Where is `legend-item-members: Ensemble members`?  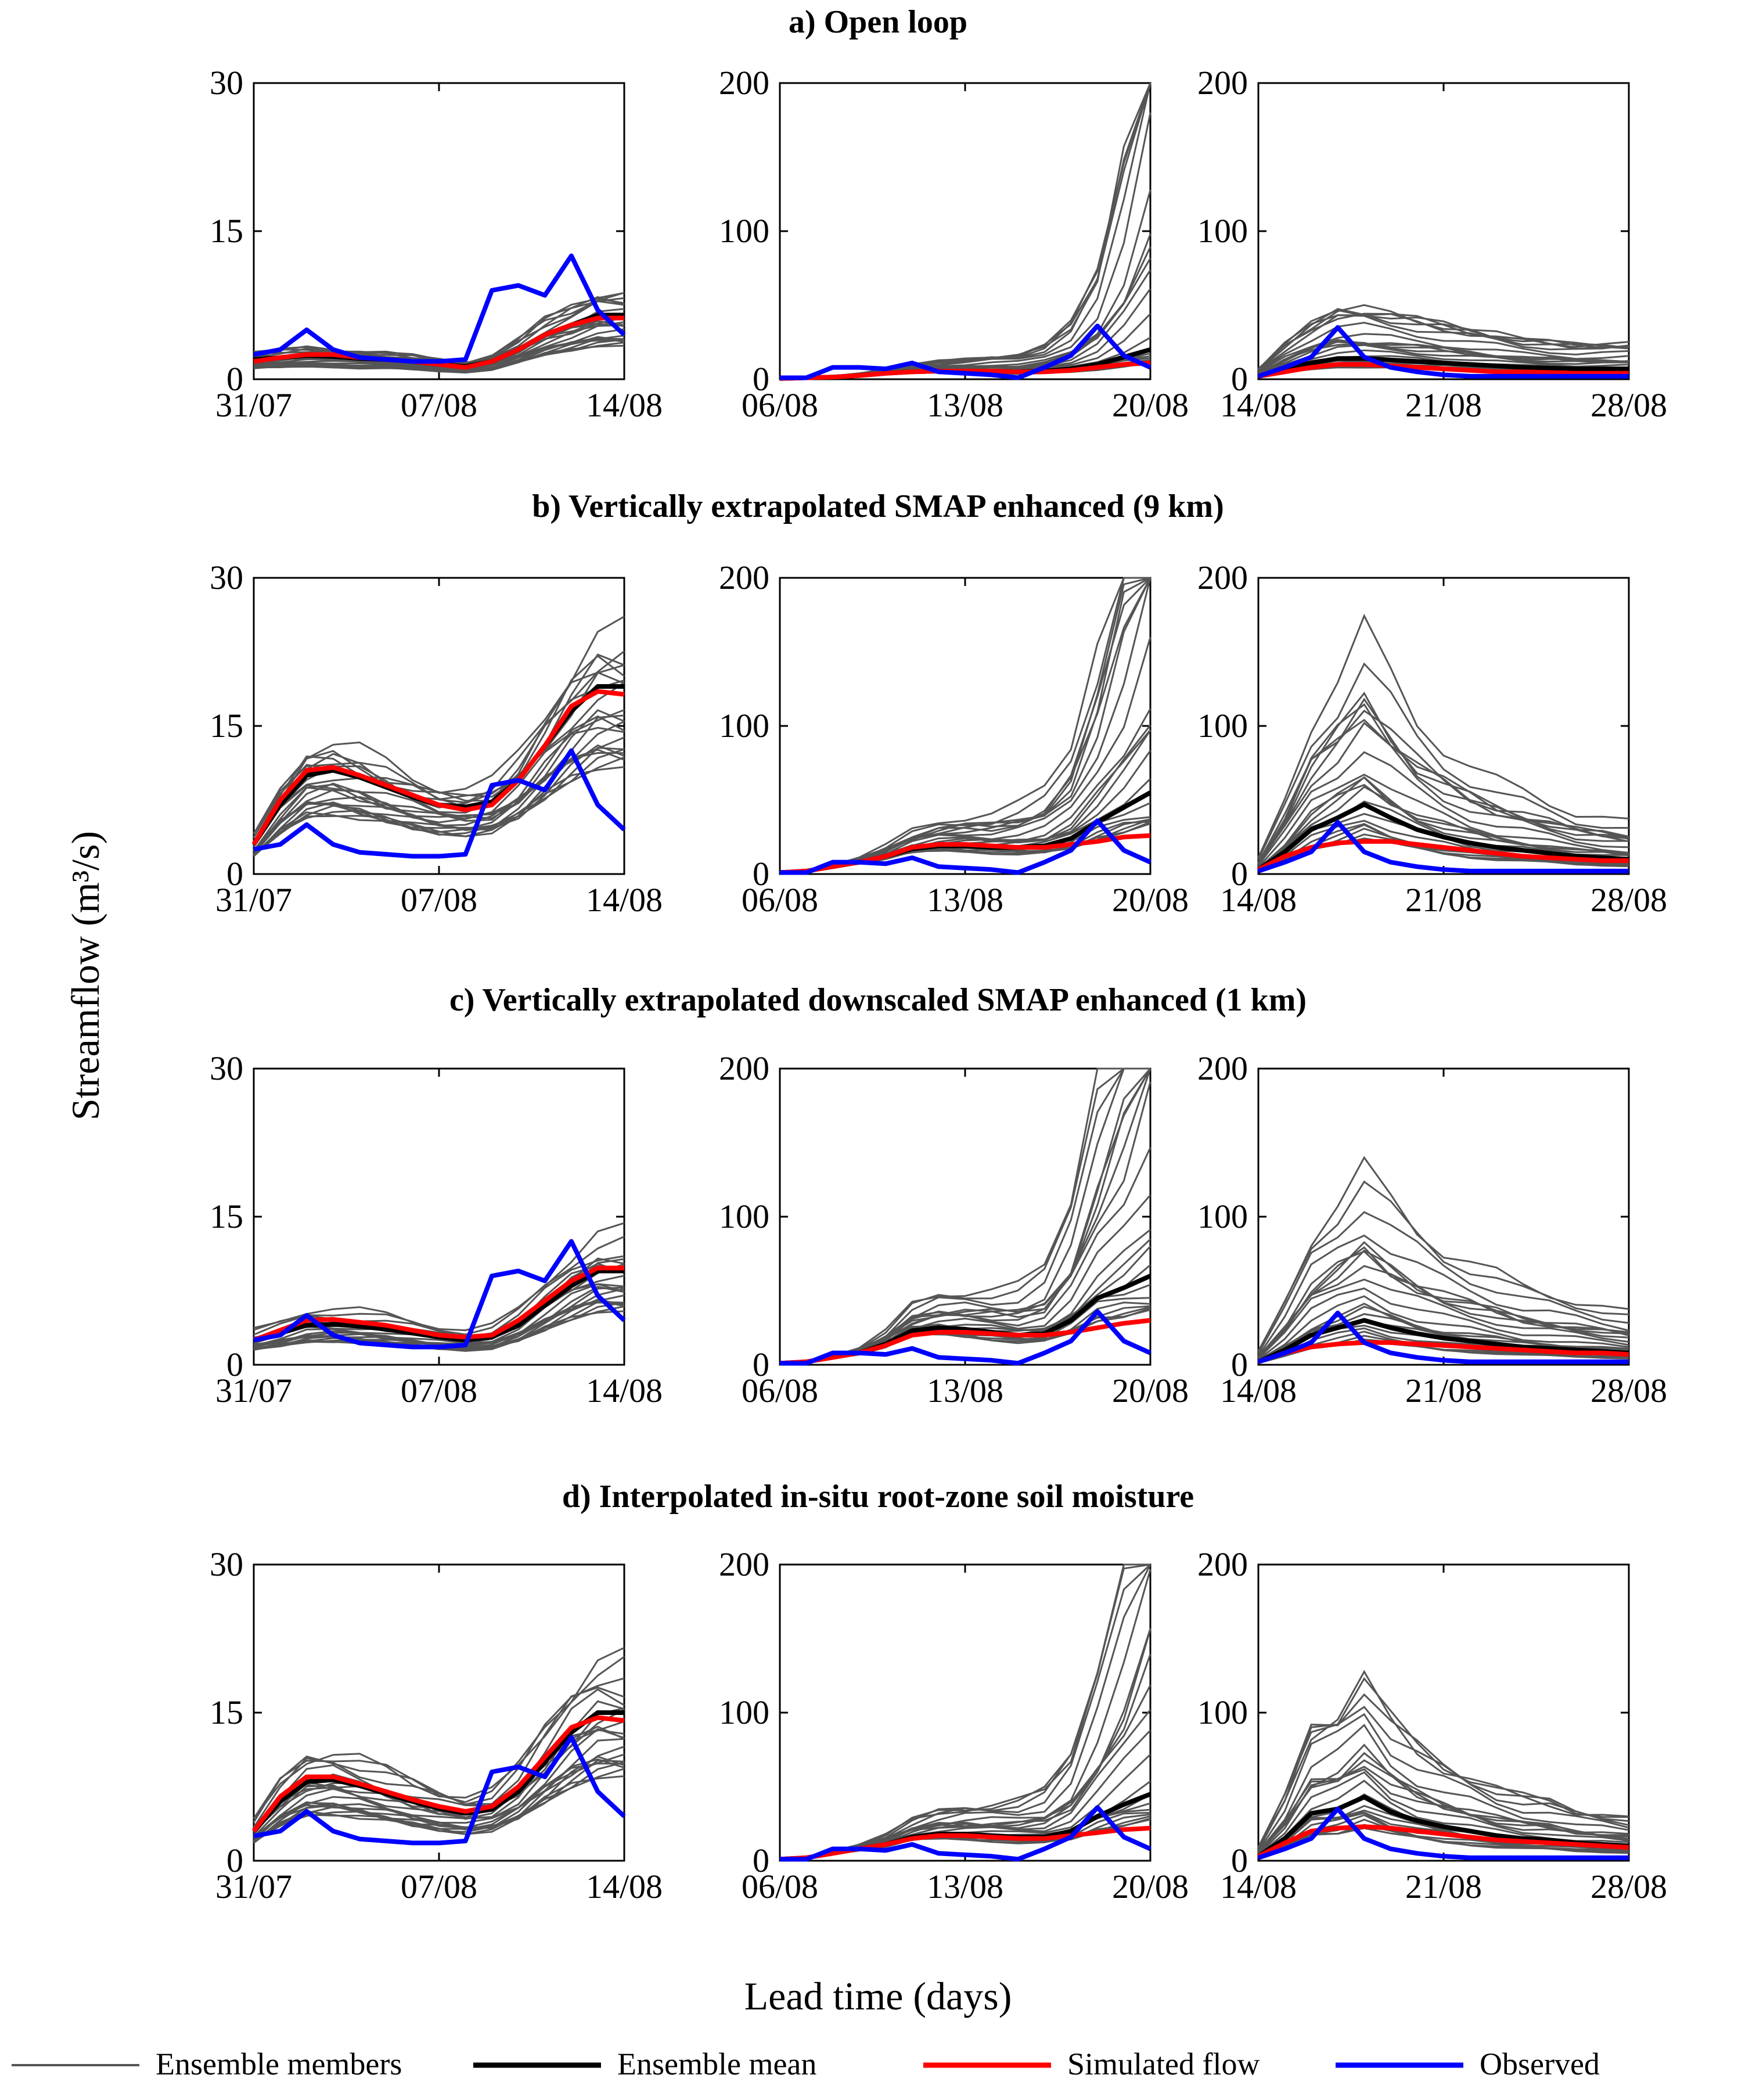 legend-item-members: Ensemble members is located at coordinates (207, 2064).